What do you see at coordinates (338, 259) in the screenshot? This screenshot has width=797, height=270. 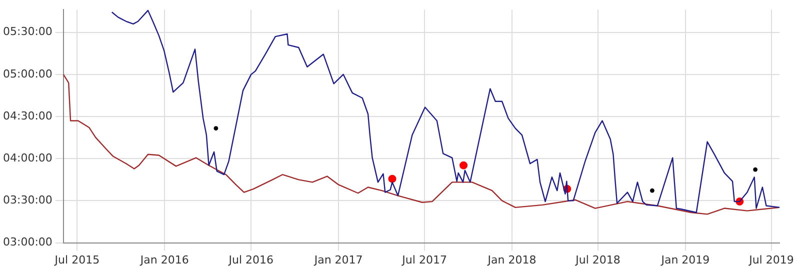 I see `x-tick-label: Jan 2017` at bounding box center [338, 259].